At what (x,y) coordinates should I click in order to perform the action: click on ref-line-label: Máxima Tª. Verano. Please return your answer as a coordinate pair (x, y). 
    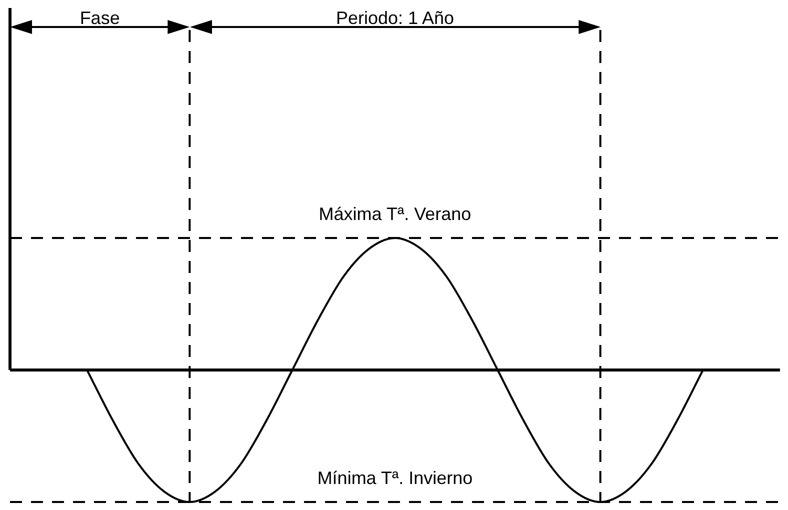
    Looking at the image, I should click on (395, 214).